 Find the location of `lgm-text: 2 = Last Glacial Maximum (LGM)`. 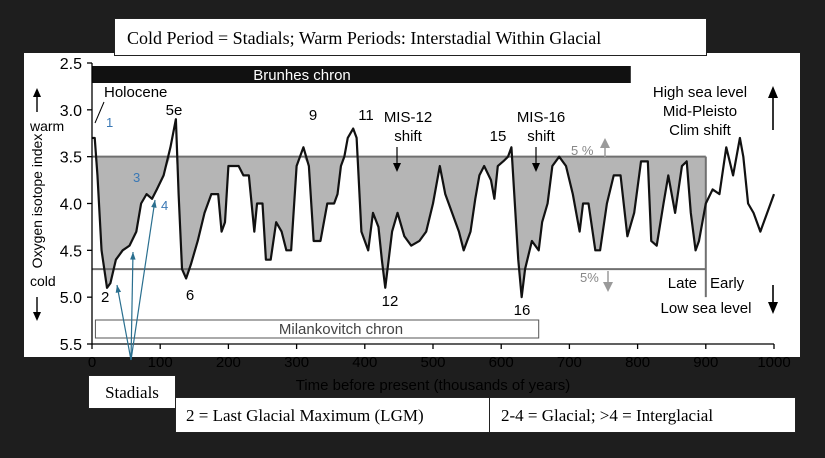

lgm-text: 2 = Last Glacial Maximum (LGM) is located at coordinates (305, 415).